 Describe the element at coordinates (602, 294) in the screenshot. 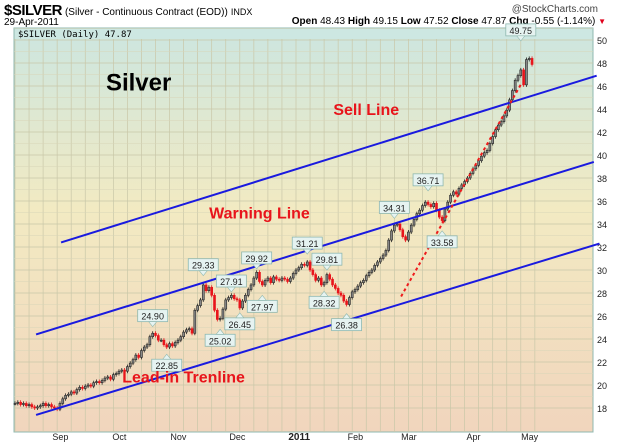

I see `y-tick-label: 28` at that location.